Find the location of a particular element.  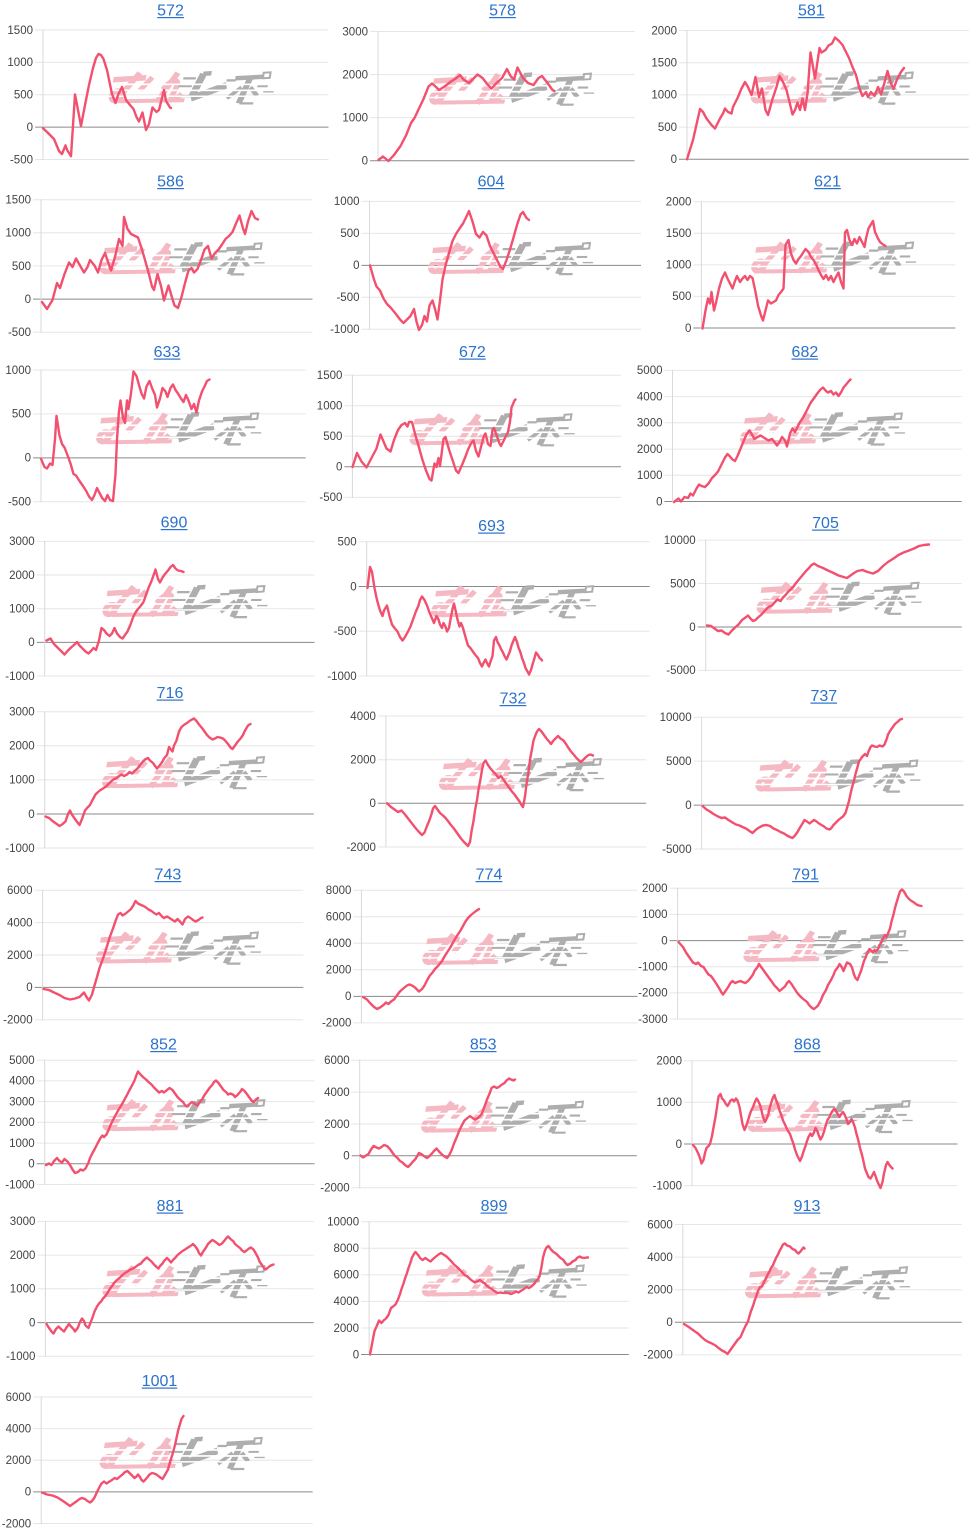

svg-text: 899 is located at coordinates (494, 1206).